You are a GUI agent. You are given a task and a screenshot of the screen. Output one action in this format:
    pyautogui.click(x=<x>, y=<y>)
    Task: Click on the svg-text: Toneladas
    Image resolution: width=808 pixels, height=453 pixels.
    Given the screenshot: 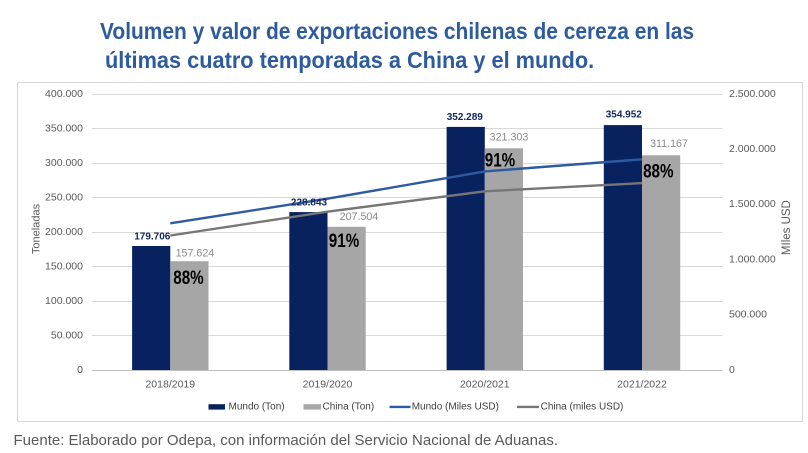 What is the action you would take?
    pyautogui.click(x=37, y=228)
    